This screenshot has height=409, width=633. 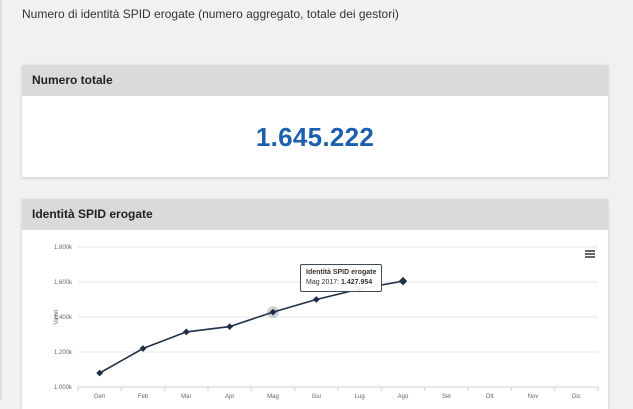 I want to click on x-tick-label: Set, so click(x=446, y=397).